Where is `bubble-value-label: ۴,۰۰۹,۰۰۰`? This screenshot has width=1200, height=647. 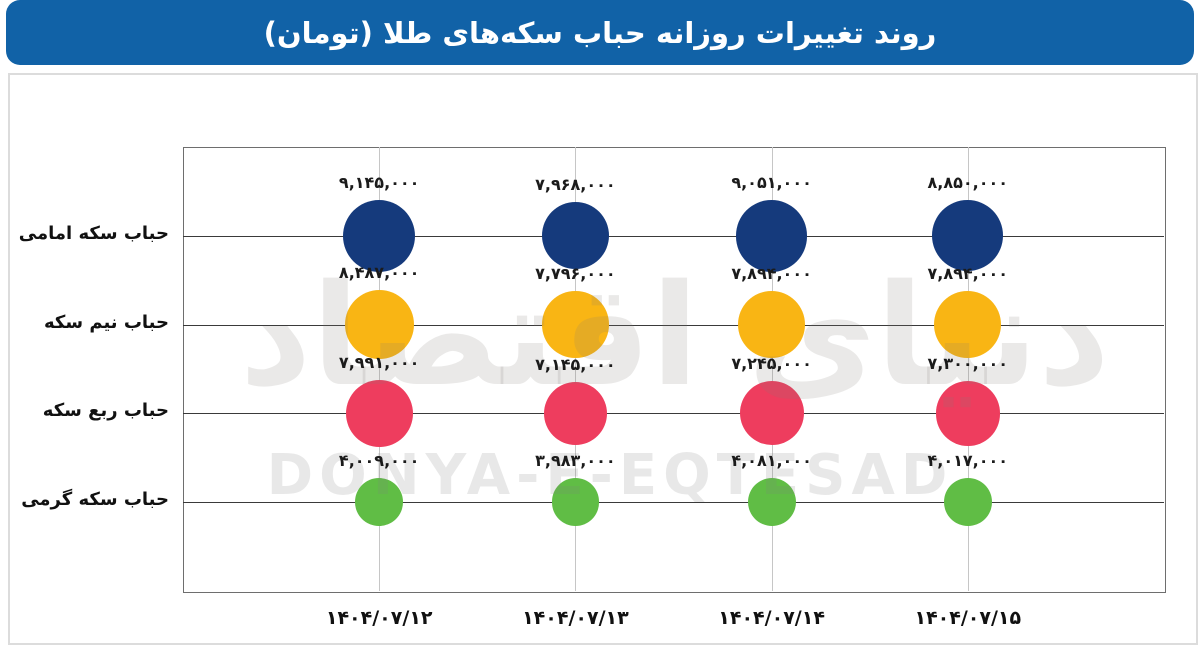 bubble-value-label: ۴,۰۰۹,۰۰۰ is located at coordinates (379, 461).